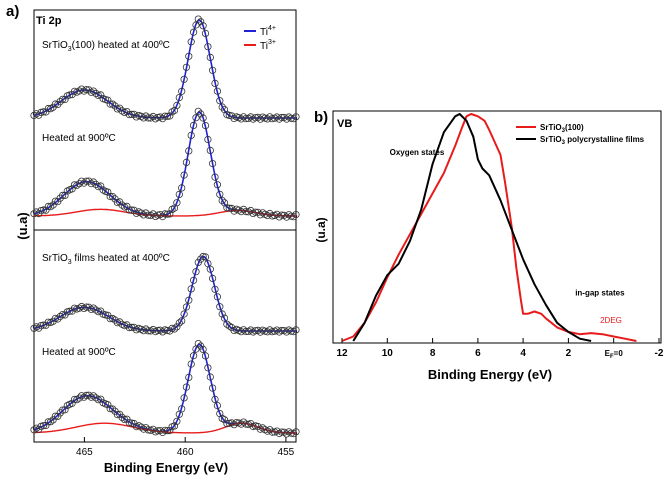  I want to click on annotation-in-gap-states: in-gap states, so click(600, 293).